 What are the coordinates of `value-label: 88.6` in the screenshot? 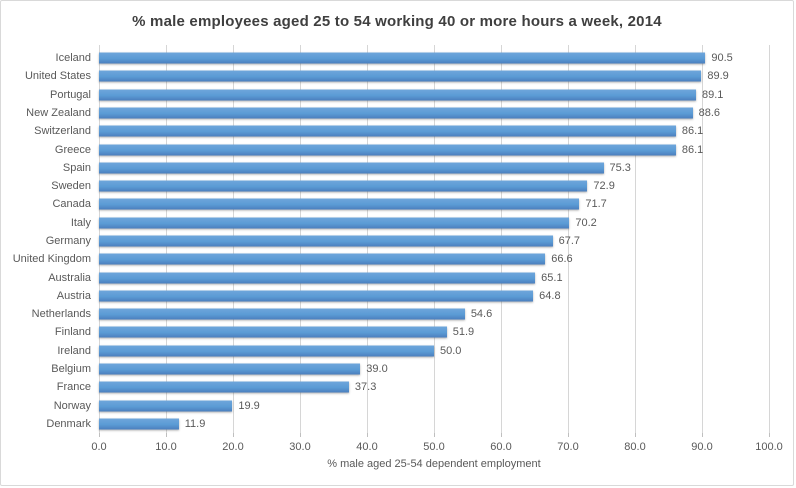 It's located at (709, 113).